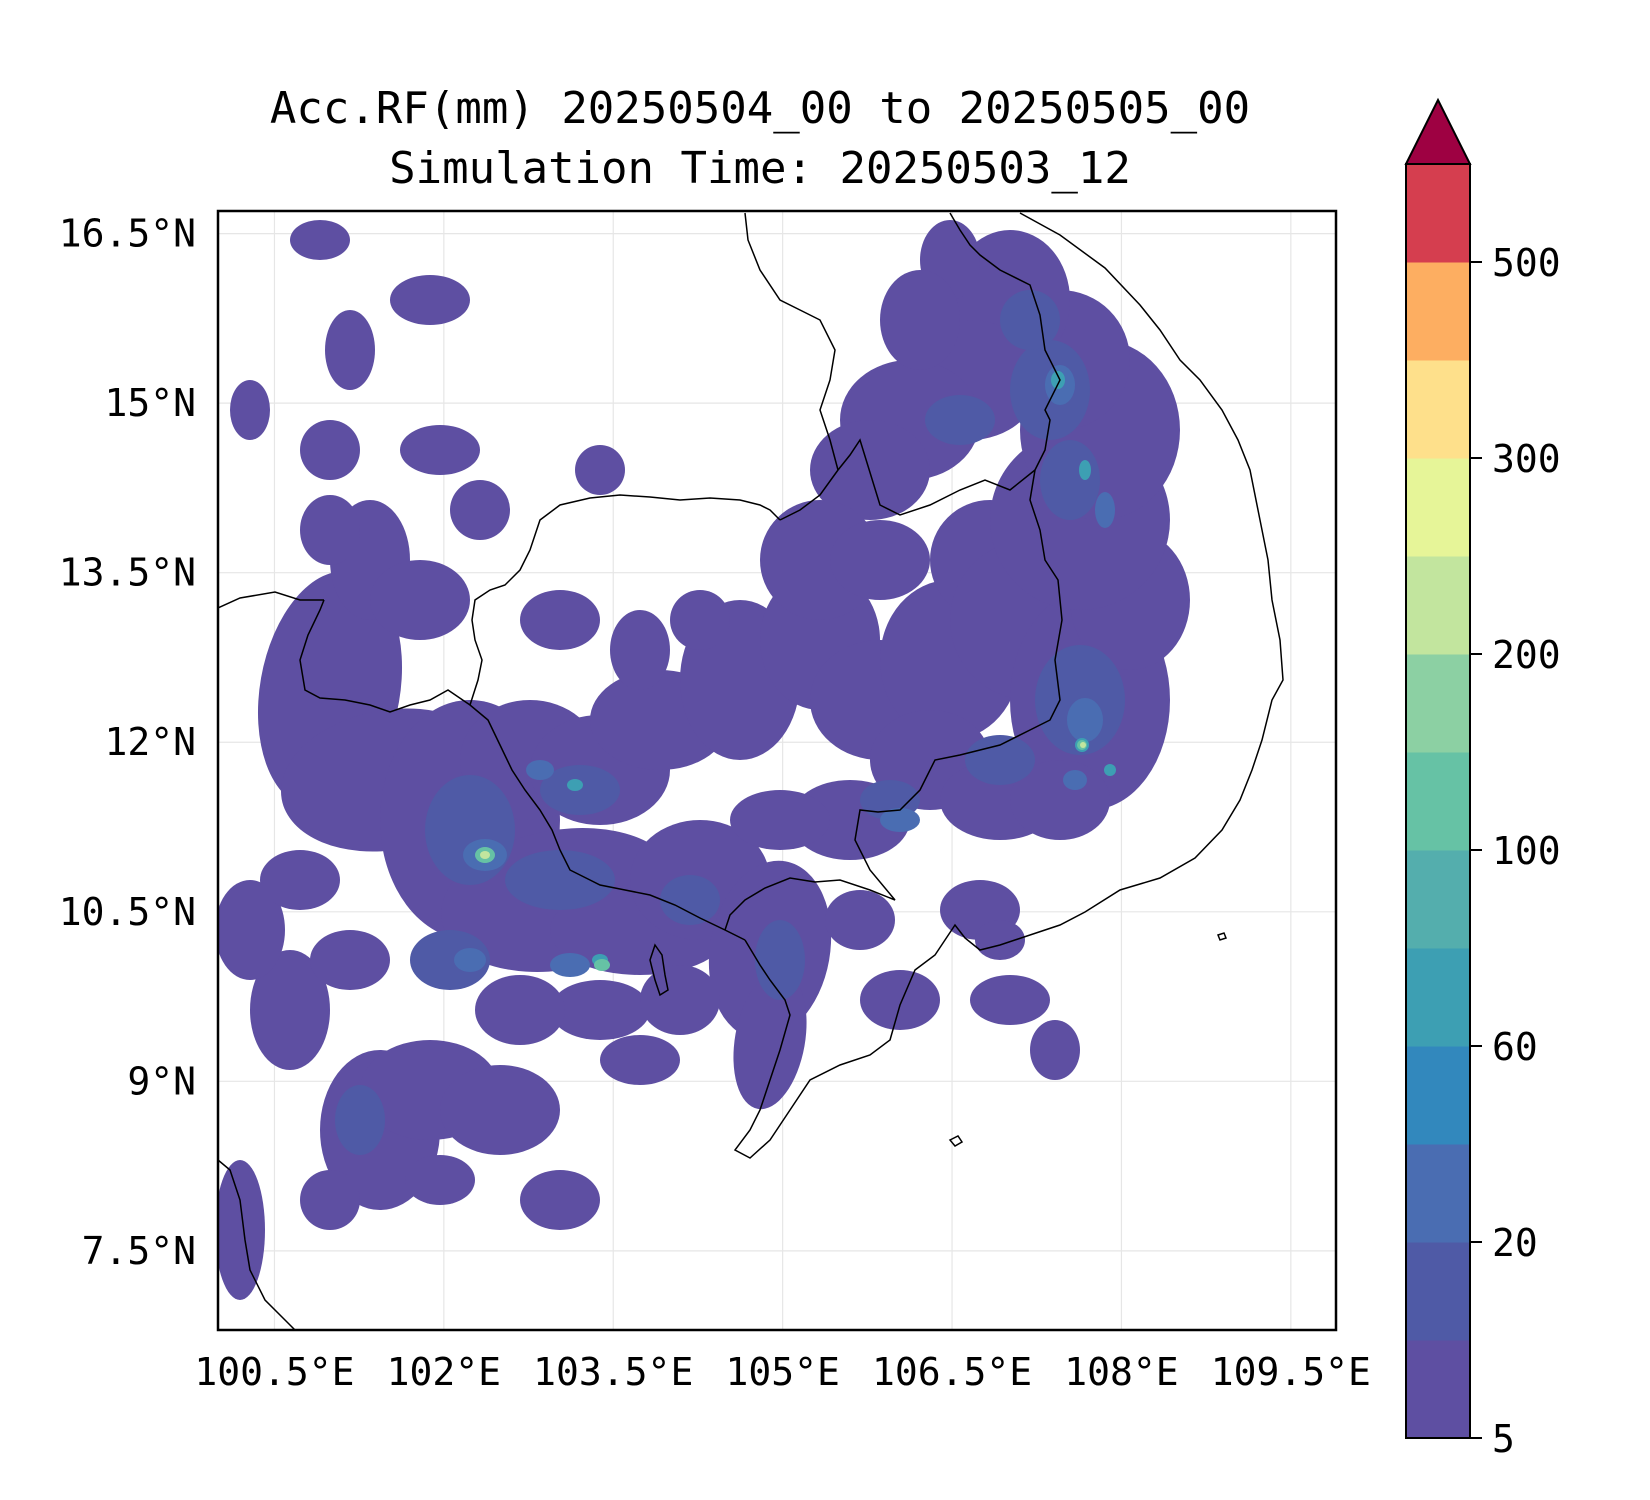 Image resolution: width=1650 pixels, height=1500 pixels. What do you see at coordinates (1526, 655) in the screenshot?
I see `colorbar-tick-label: 200` at bounding box center [1526, 655].